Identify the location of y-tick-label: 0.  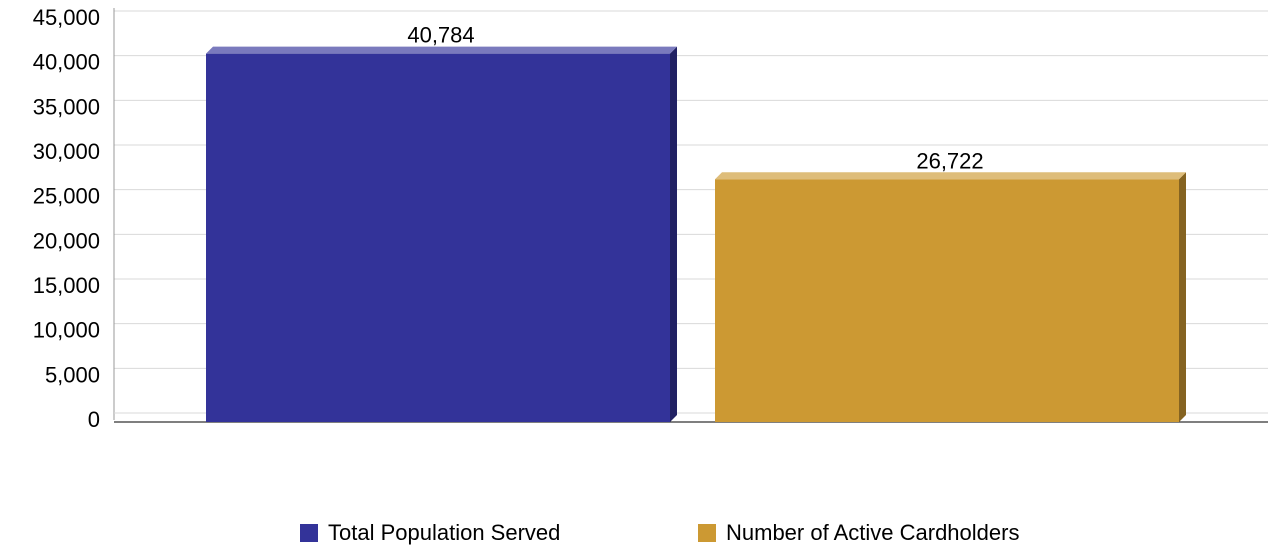
(94, 419).